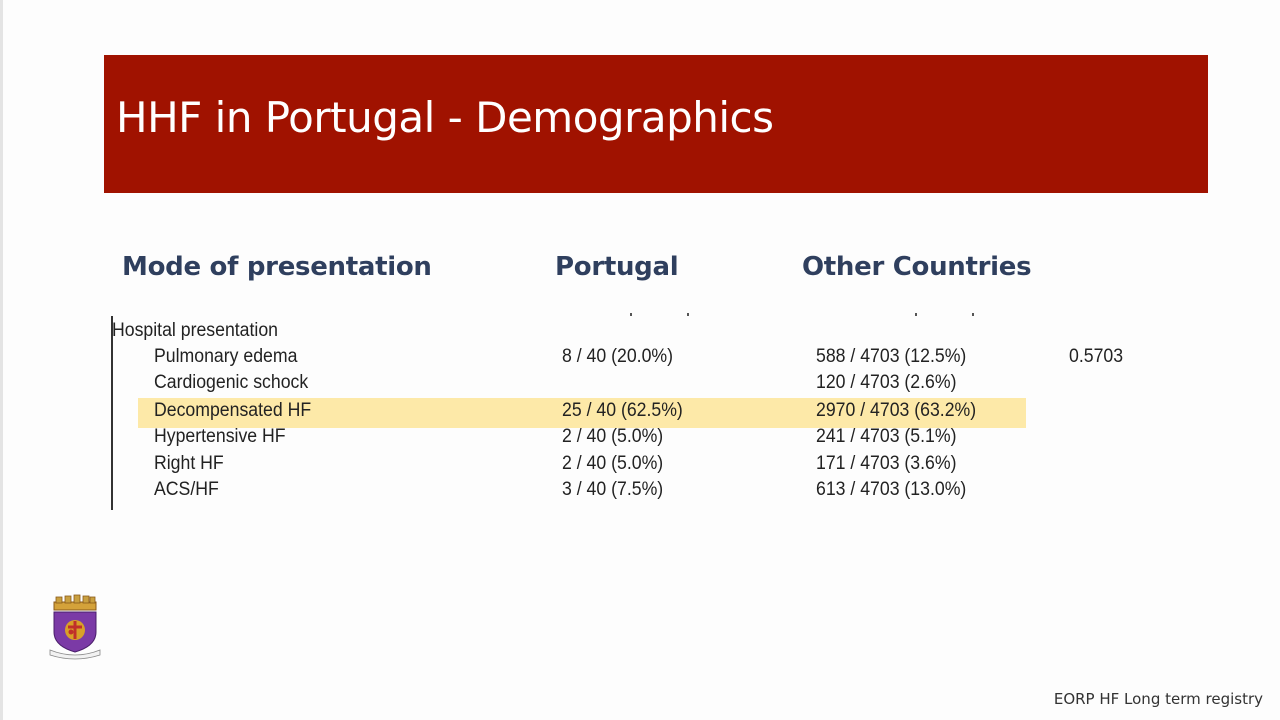 The width and height of the screenshot is (1280, 720). Describe the element at coordinates (75, 627) in the screenshot. I see `coat-of-arms-icon` at that location.